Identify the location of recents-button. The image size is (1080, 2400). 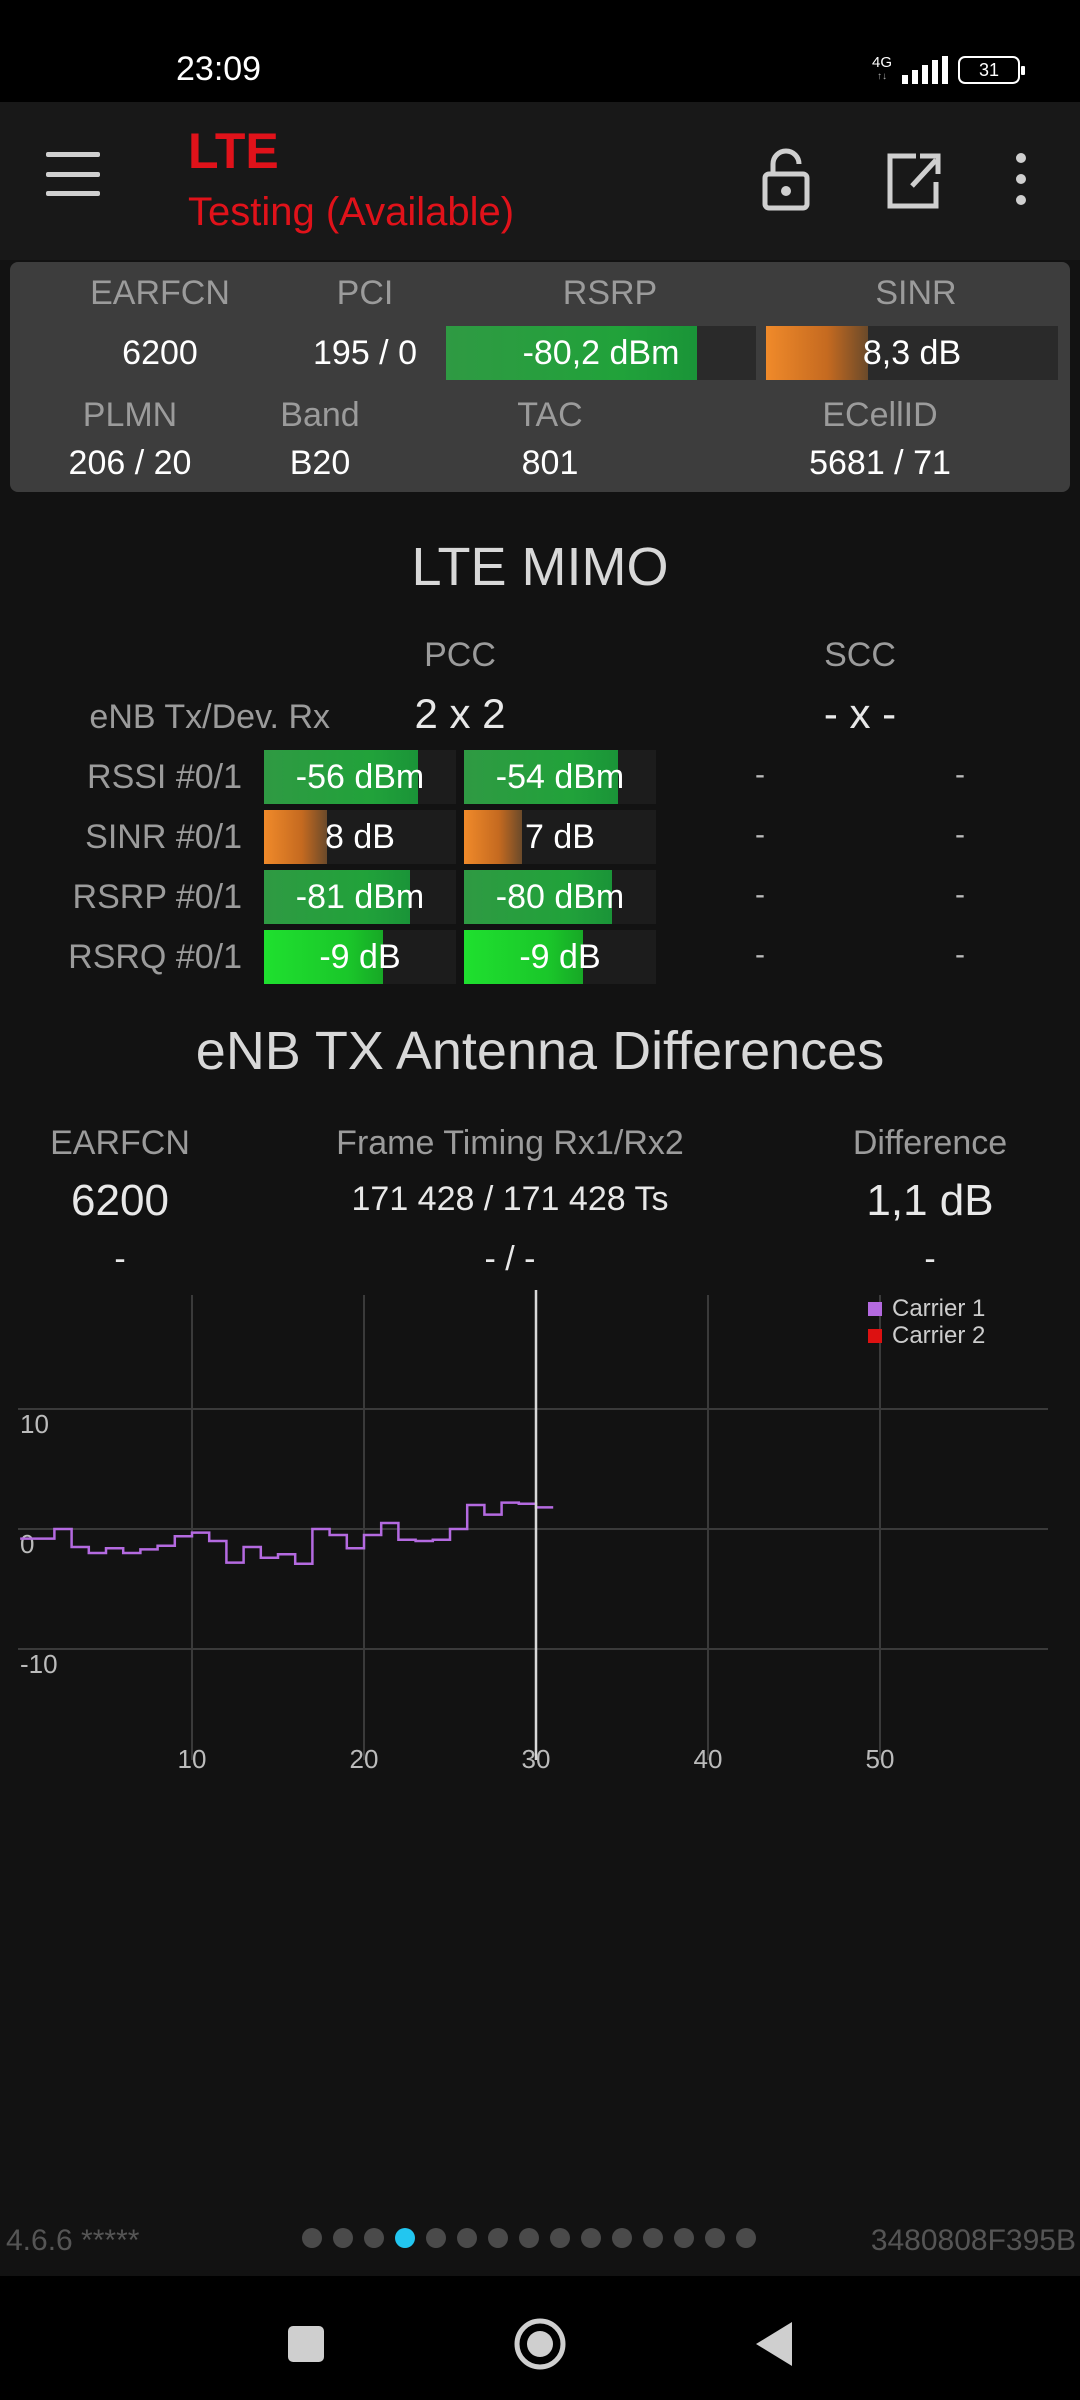
(306, 2344).